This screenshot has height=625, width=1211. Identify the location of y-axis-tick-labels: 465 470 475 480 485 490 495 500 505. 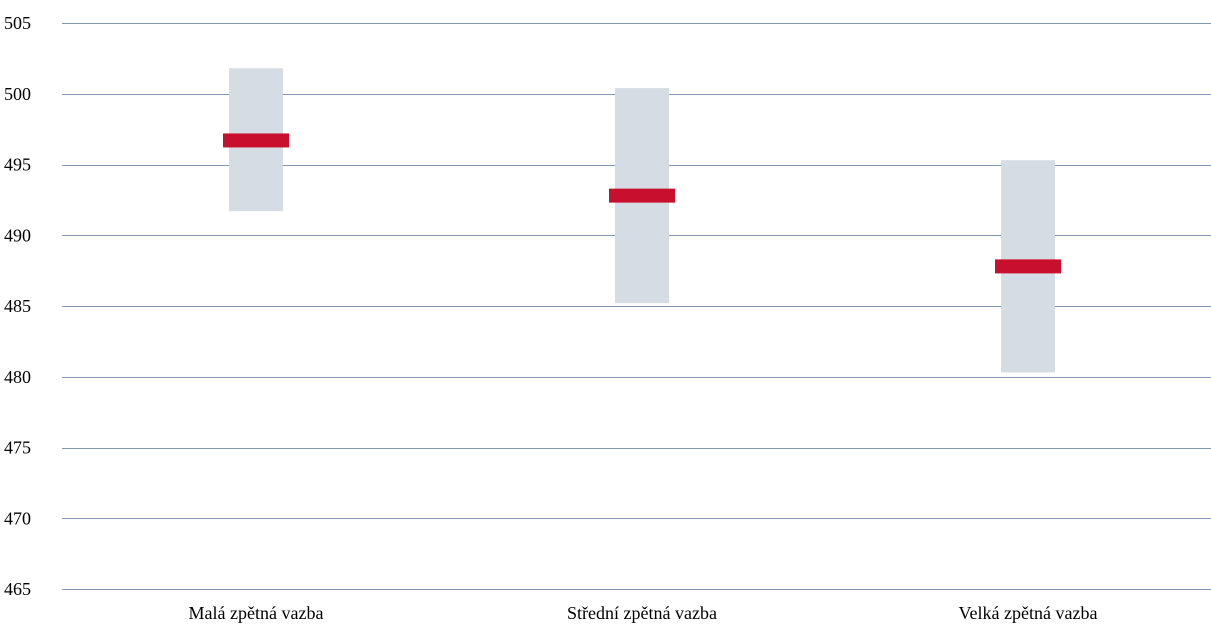
(17, 306).